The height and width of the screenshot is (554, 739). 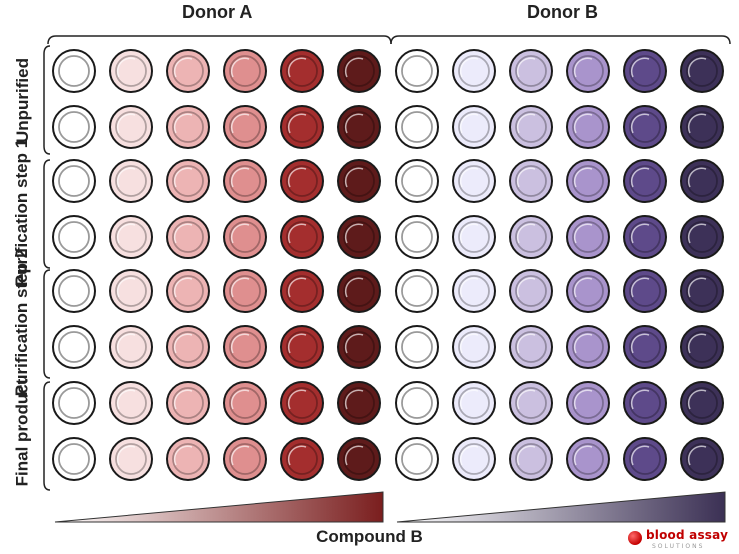 I want to click on donor-a-label: Donor A, so click(x=217, y=12).